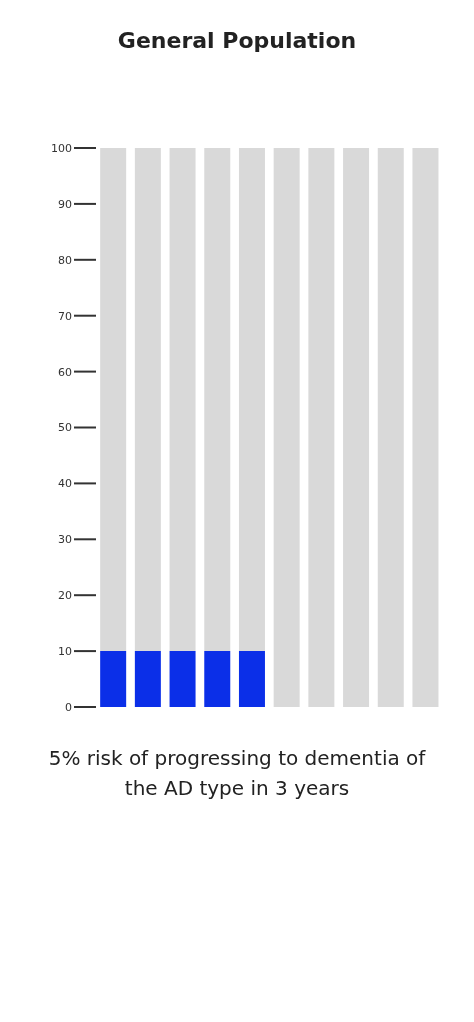  What do you see at coordinates (61, 148) in the screenshot?
I see `y-tick-label: 100` at bounding box center [61, 148].